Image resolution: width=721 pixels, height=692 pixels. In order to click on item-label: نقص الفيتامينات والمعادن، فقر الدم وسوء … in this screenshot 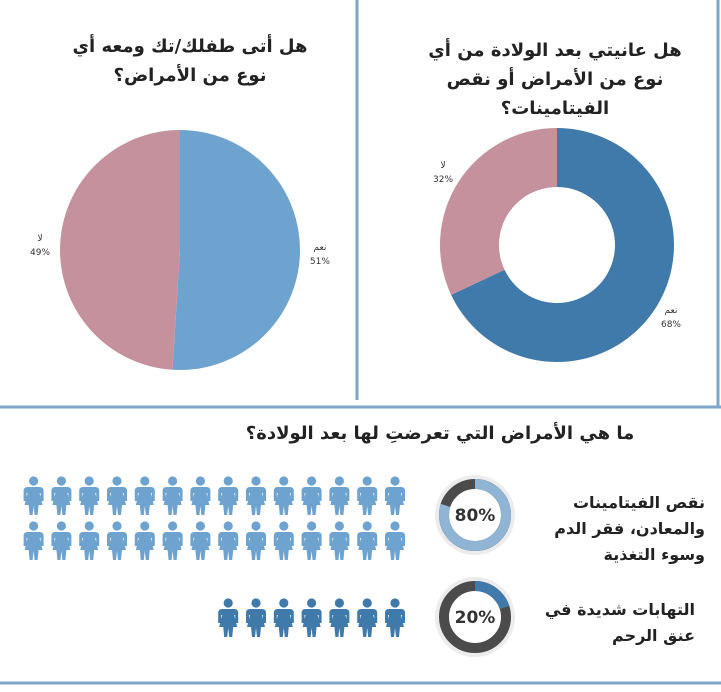, I will do `click(629, 528)`.